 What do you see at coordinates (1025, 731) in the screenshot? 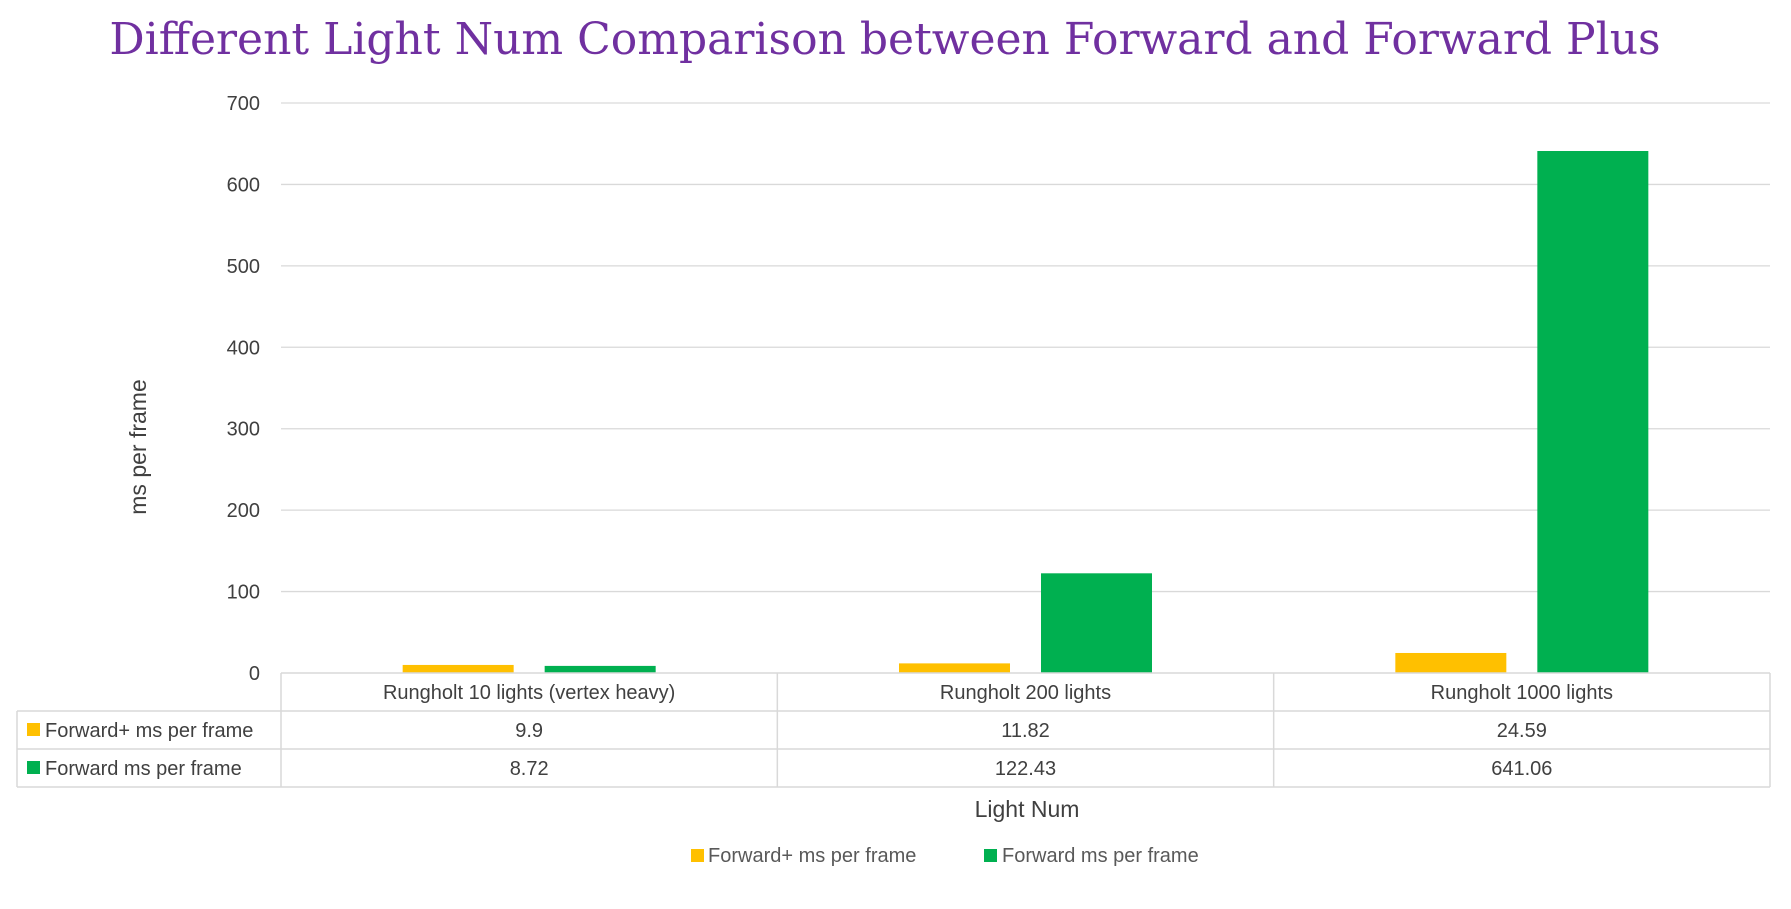
I see `data-value-label: 11.82` at bounding box center [1025, 731].